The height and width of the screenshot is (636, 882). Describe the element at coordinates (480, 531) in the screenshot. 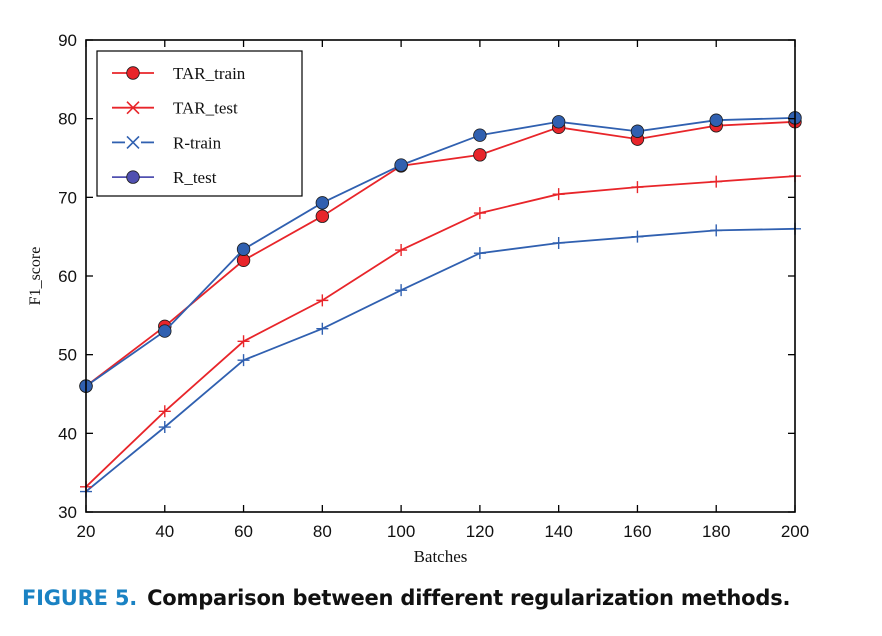

I see `x-tick-label: 120` at that location.